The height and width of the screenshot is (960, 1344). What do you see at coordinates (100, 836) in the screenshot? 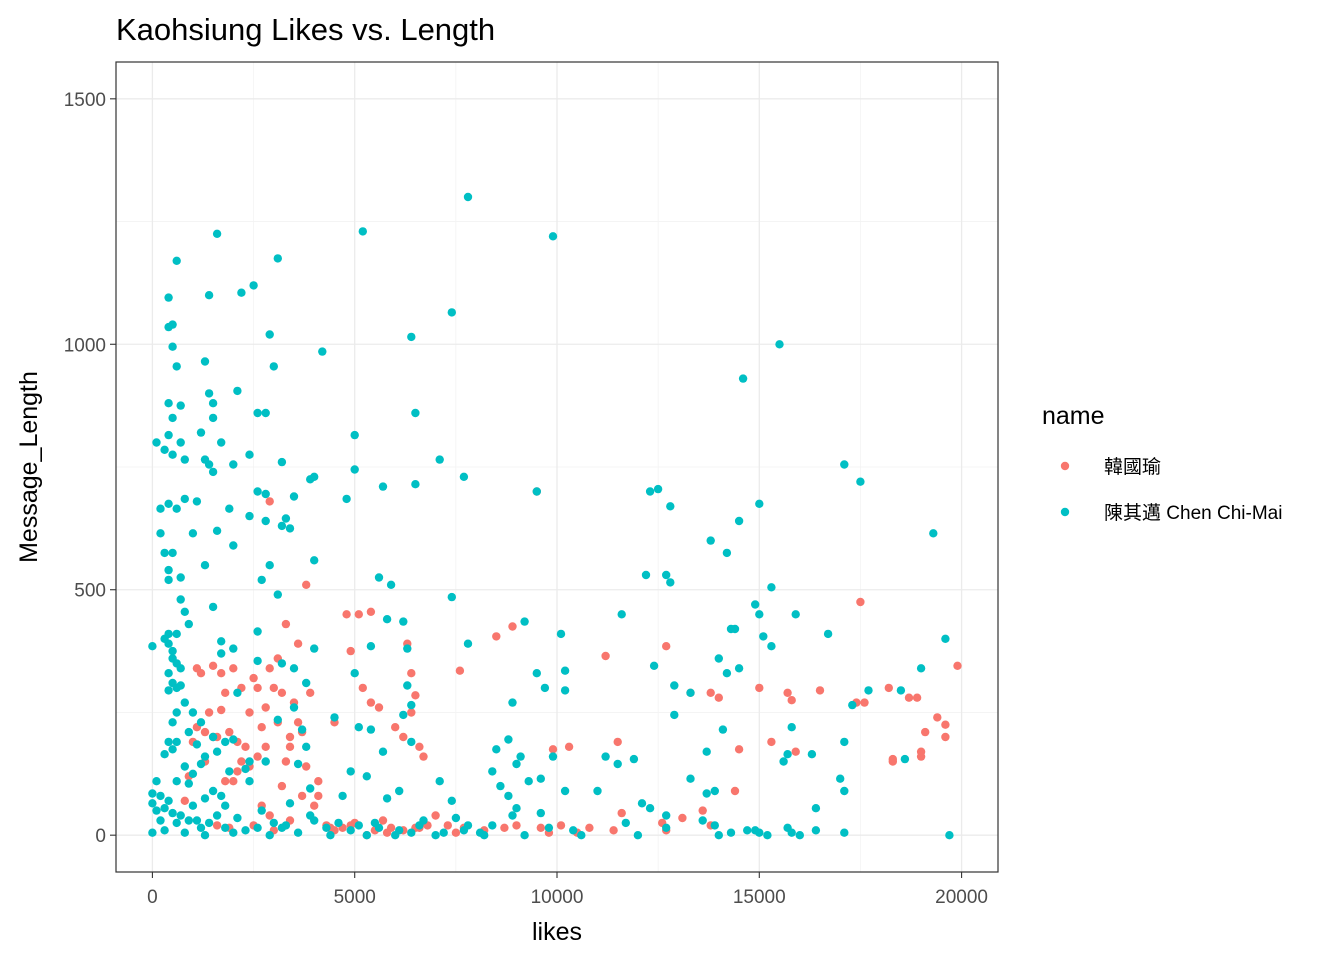
I see `y-tick-label: 0` at bounding box center [100, 836].